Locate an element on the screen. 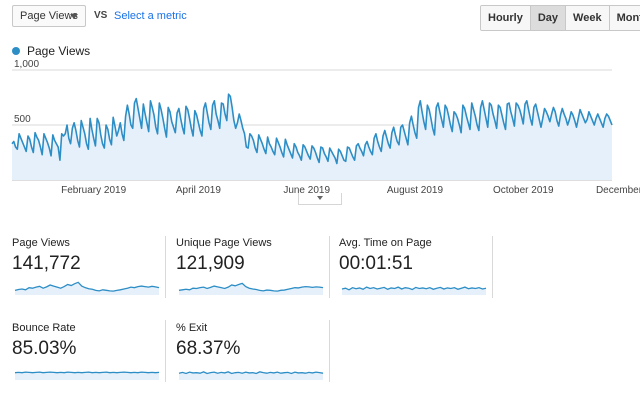 Image resolution: width=640 pixels, height=416 pixels. metric-title: Bounce Rate is located at coordinates (44, 328).